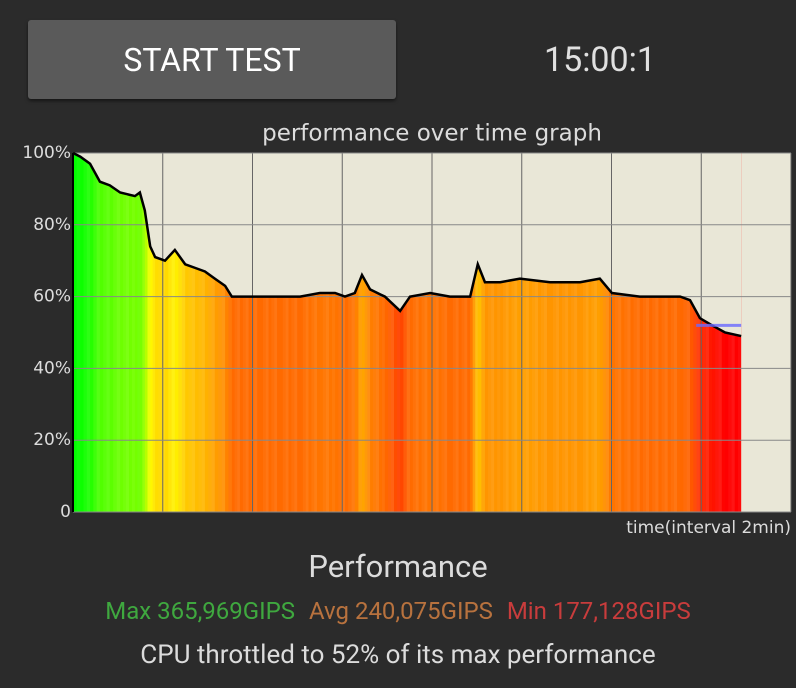 The height and width of the screenshot is (688, 796). What do you see at coordinates (46, 153) in the screenshot?
I see `y-tick-label: 100%` at bounding box center [46, 153].